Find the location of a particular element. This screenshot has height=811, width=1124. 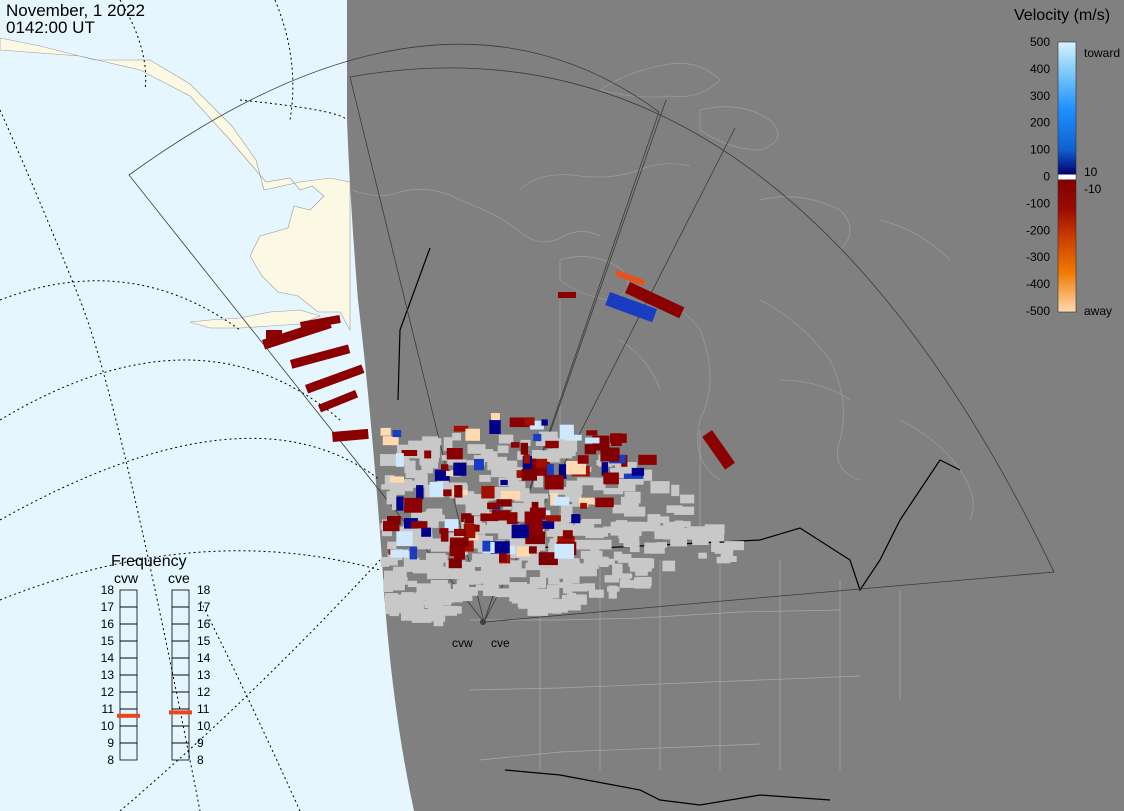

velocity-tick-label: -200 is located at coordinates (1038, 230).